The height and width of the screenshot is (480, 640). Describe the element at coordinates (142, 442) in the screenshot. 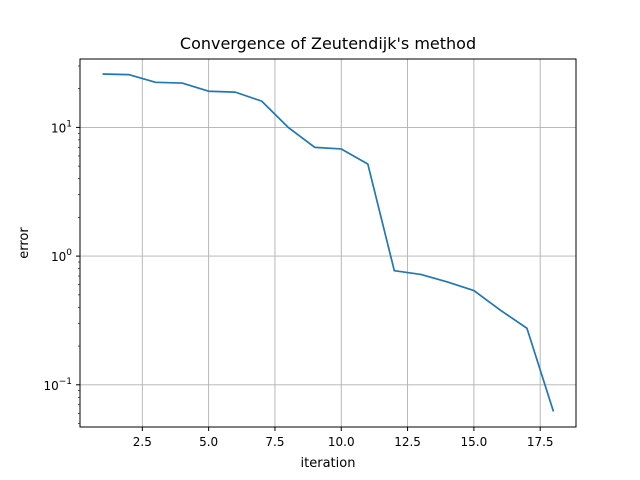

I see `x-tick-label: 2.5` at that location.